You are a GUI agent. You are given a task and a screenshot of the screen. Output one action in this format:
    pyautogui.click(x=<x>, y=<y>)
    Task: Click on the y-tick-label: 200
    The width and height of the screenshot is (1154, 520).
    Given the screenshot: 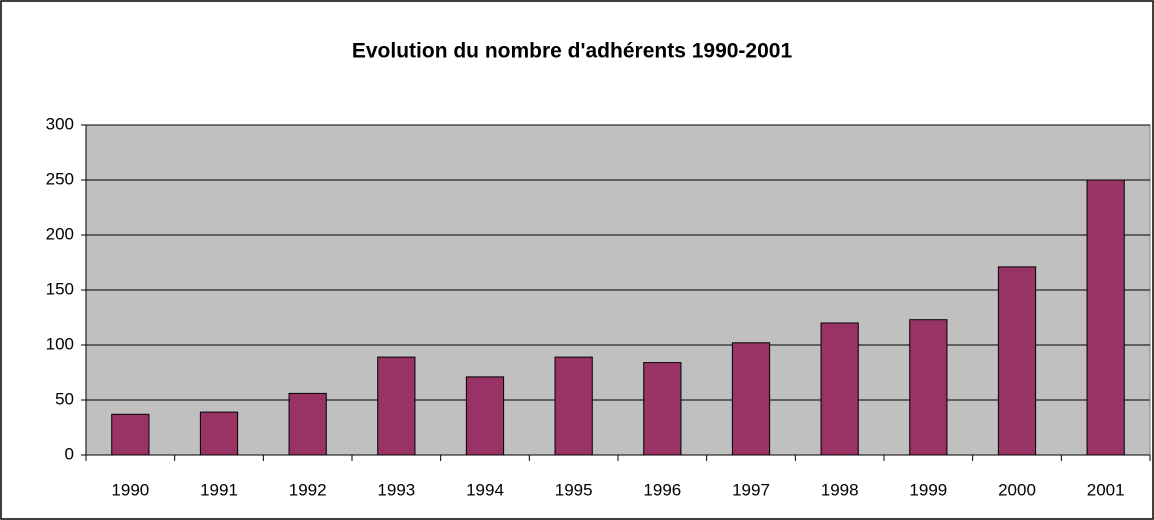 What is the action you would take?
    pyautogui.click(x=60, y=233)
    